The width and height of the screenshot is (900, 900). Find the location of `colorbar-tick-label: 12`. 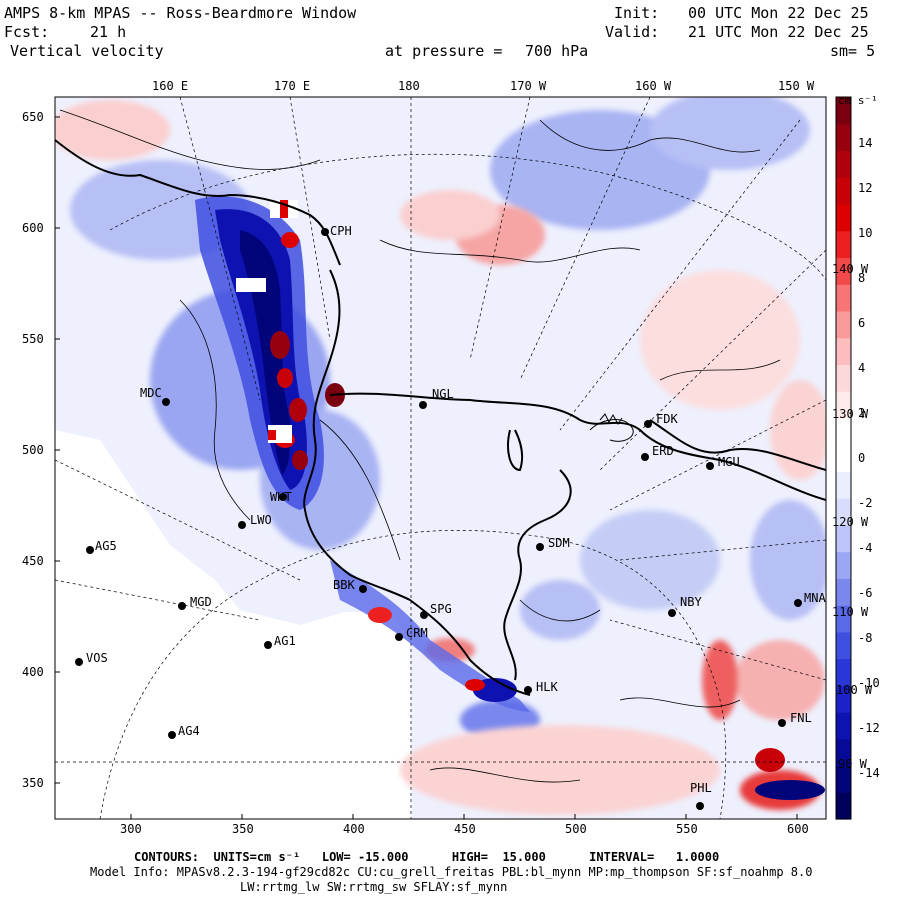

colorbar-tick-label: 12 is located at coordinates (865, 188).